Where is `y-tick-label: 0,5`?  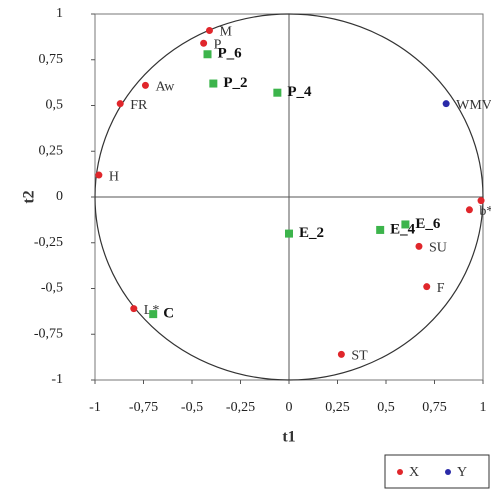 y-tick-label: 0,5 is located at coordinates (55, 105).